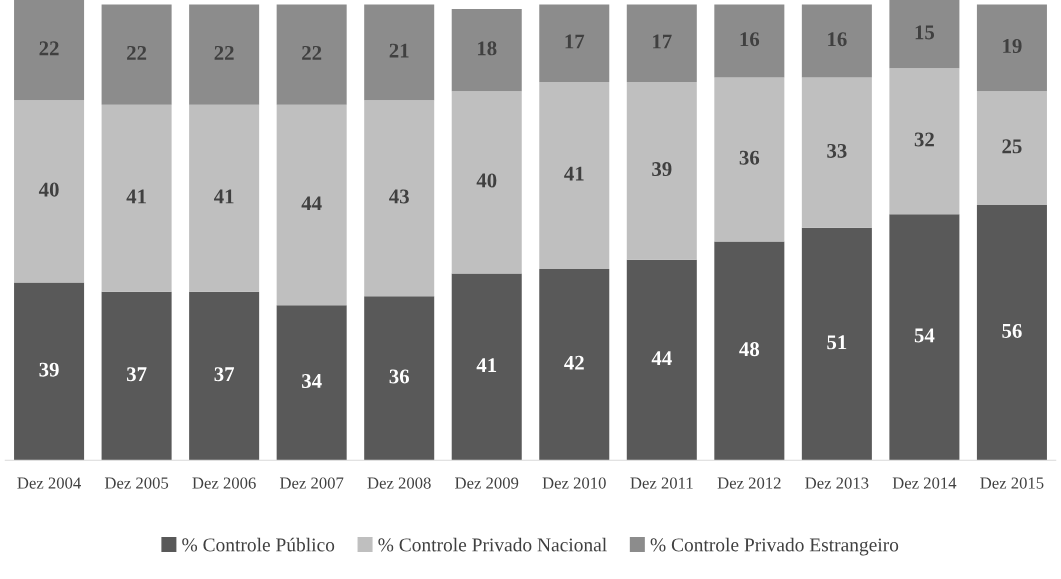 Image resolution: width=1061 pixels, height=579 pixels. Describe the element at coordinates (399, 483) in the screenshot. I see `x-tick-label: Dez 2008` at that location.